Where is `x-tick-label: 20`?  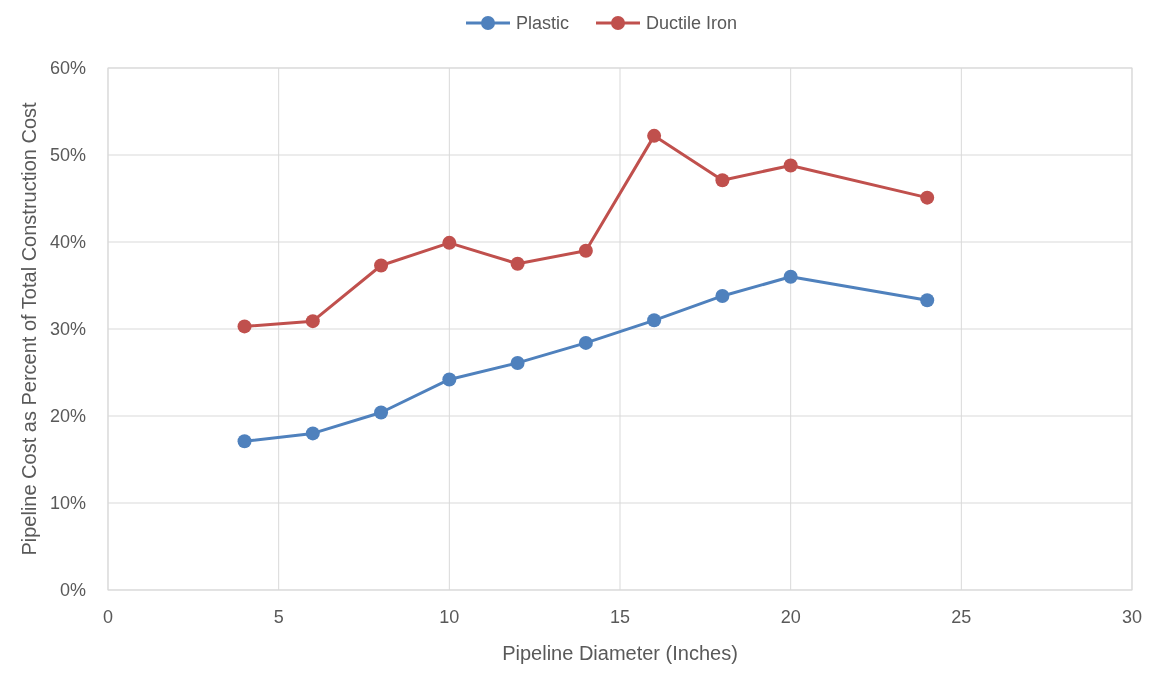
x-tick-label: 20 is located at coordinates (790, 617).